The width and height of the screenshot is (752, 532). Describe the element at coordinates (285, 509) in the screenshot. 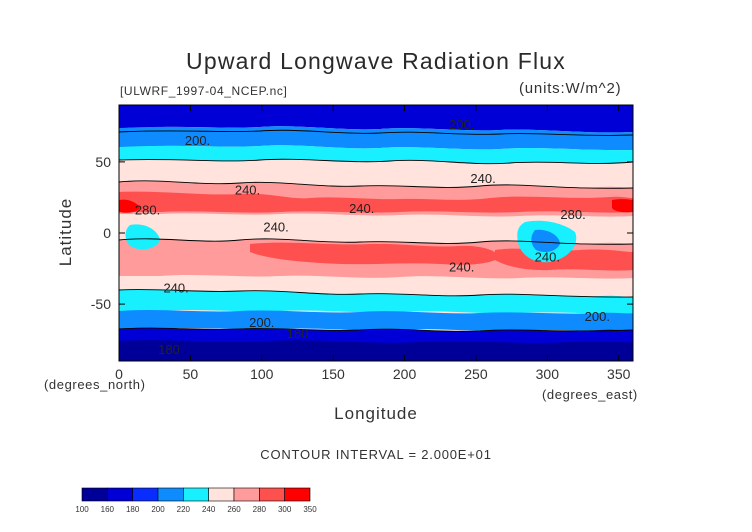

I see `colorbar-label: 300` at that location.